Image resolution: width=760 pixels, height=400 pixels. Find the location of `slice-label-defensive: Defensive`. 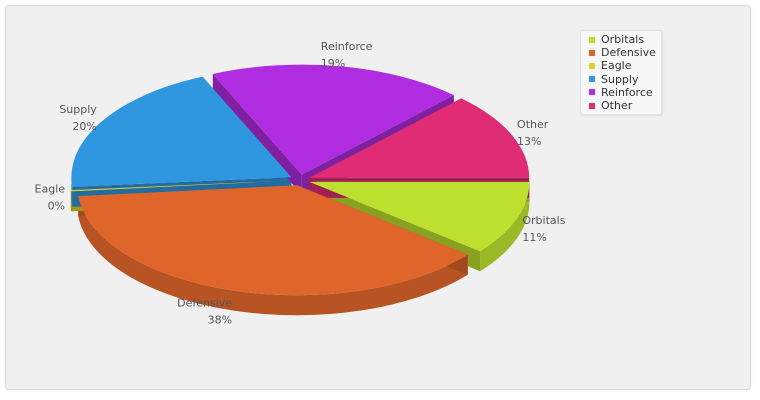

slice-label-defensive: Defensive is located at coordinates (204, 302).